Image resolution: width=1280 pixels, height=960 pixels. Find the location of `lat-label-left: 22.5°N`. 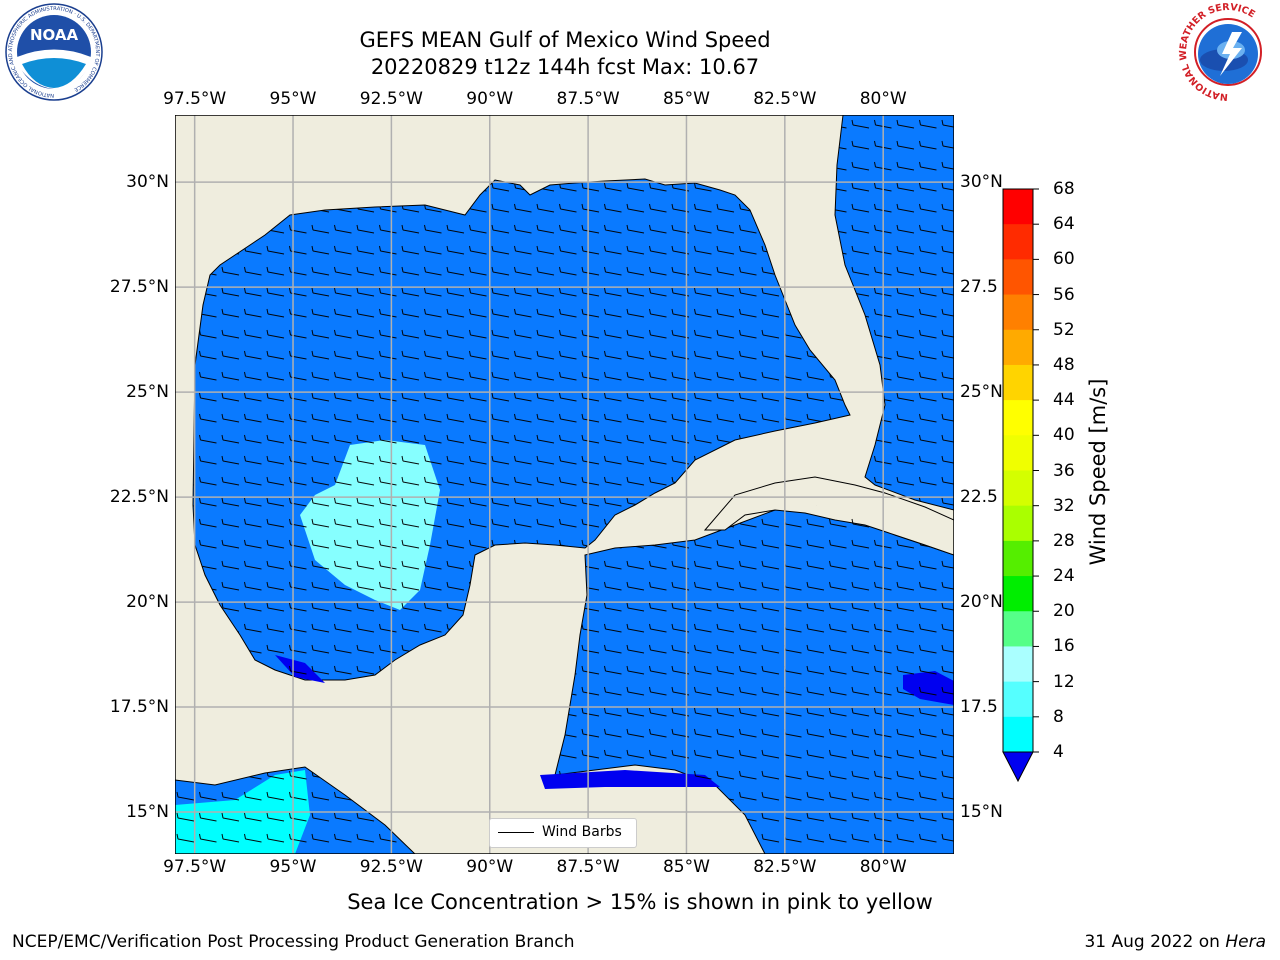

lat-label-left: 22.5°N is located at coordinates (139, 497).